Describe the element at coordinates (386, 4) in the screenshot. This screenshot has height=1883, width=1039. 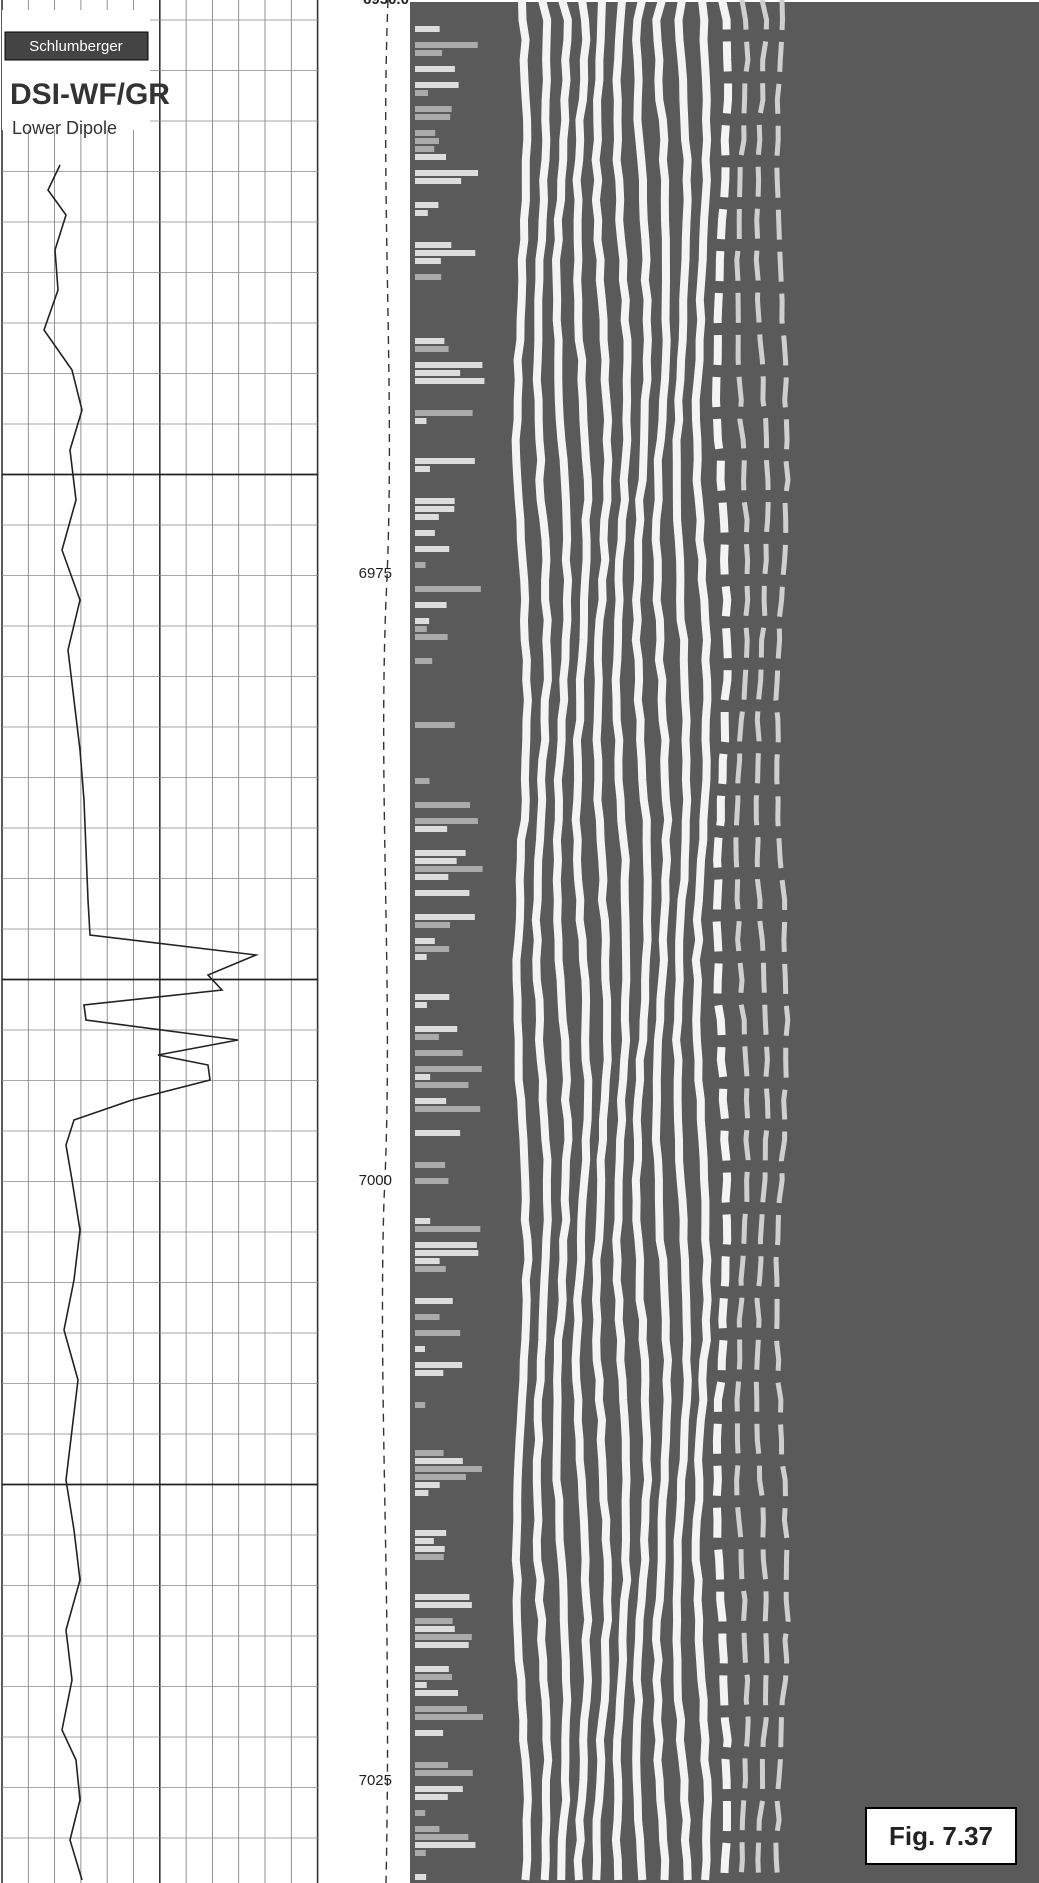
I see `depth-label: 6950.0` at that location.